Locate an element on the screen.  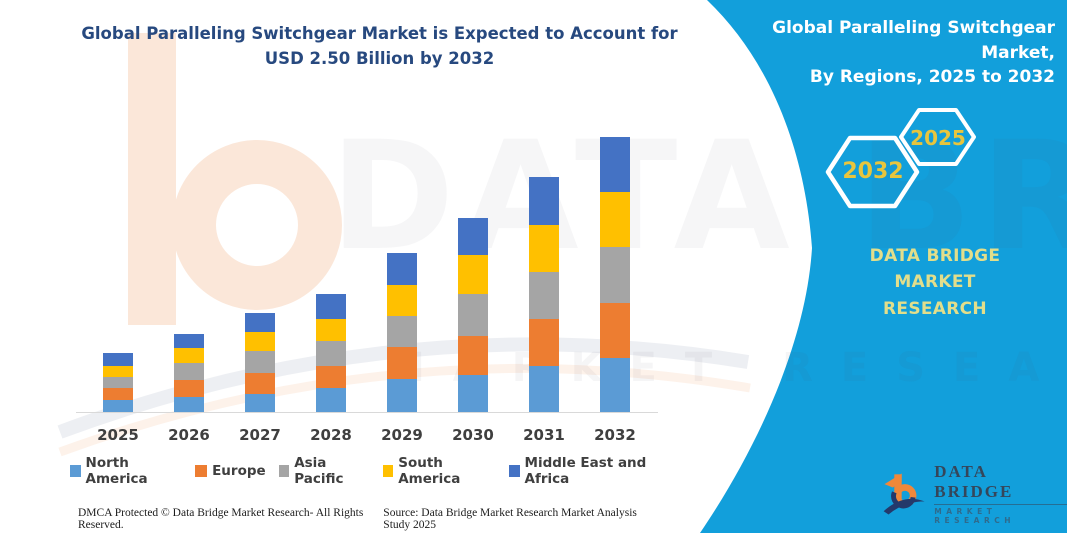
legend-item-north-america: North America is located at coordinates (126, 471).